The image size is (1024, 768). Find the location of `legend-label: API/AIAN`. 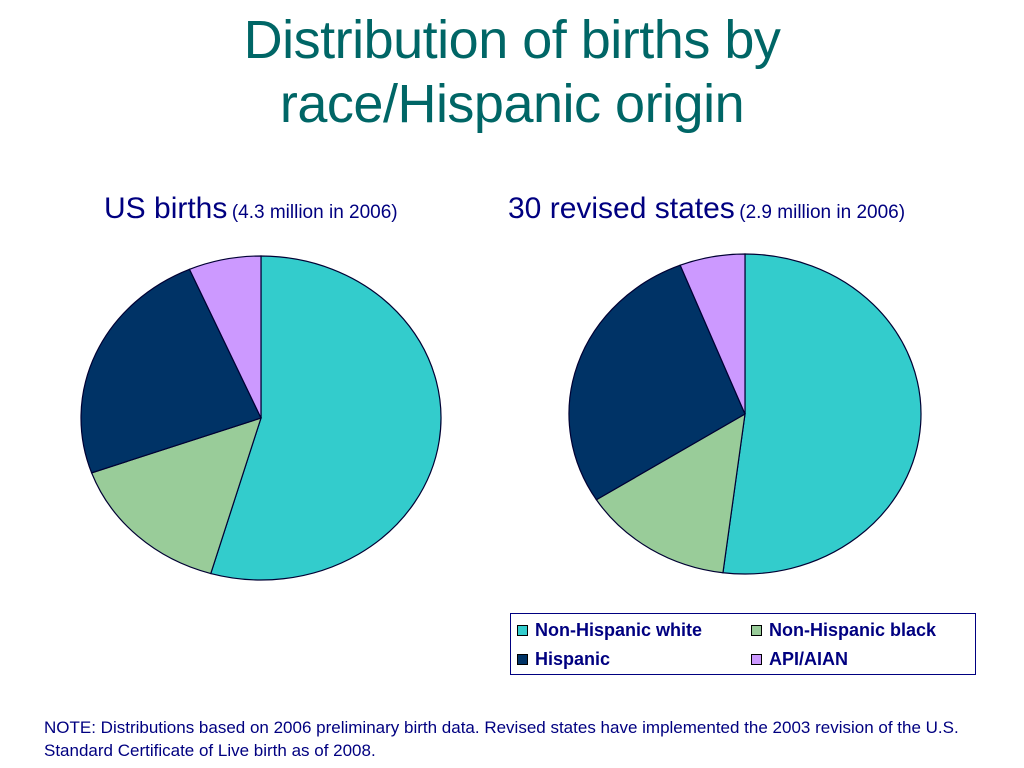

legend-label: API/AIAN is located at coordinates (809, 659).